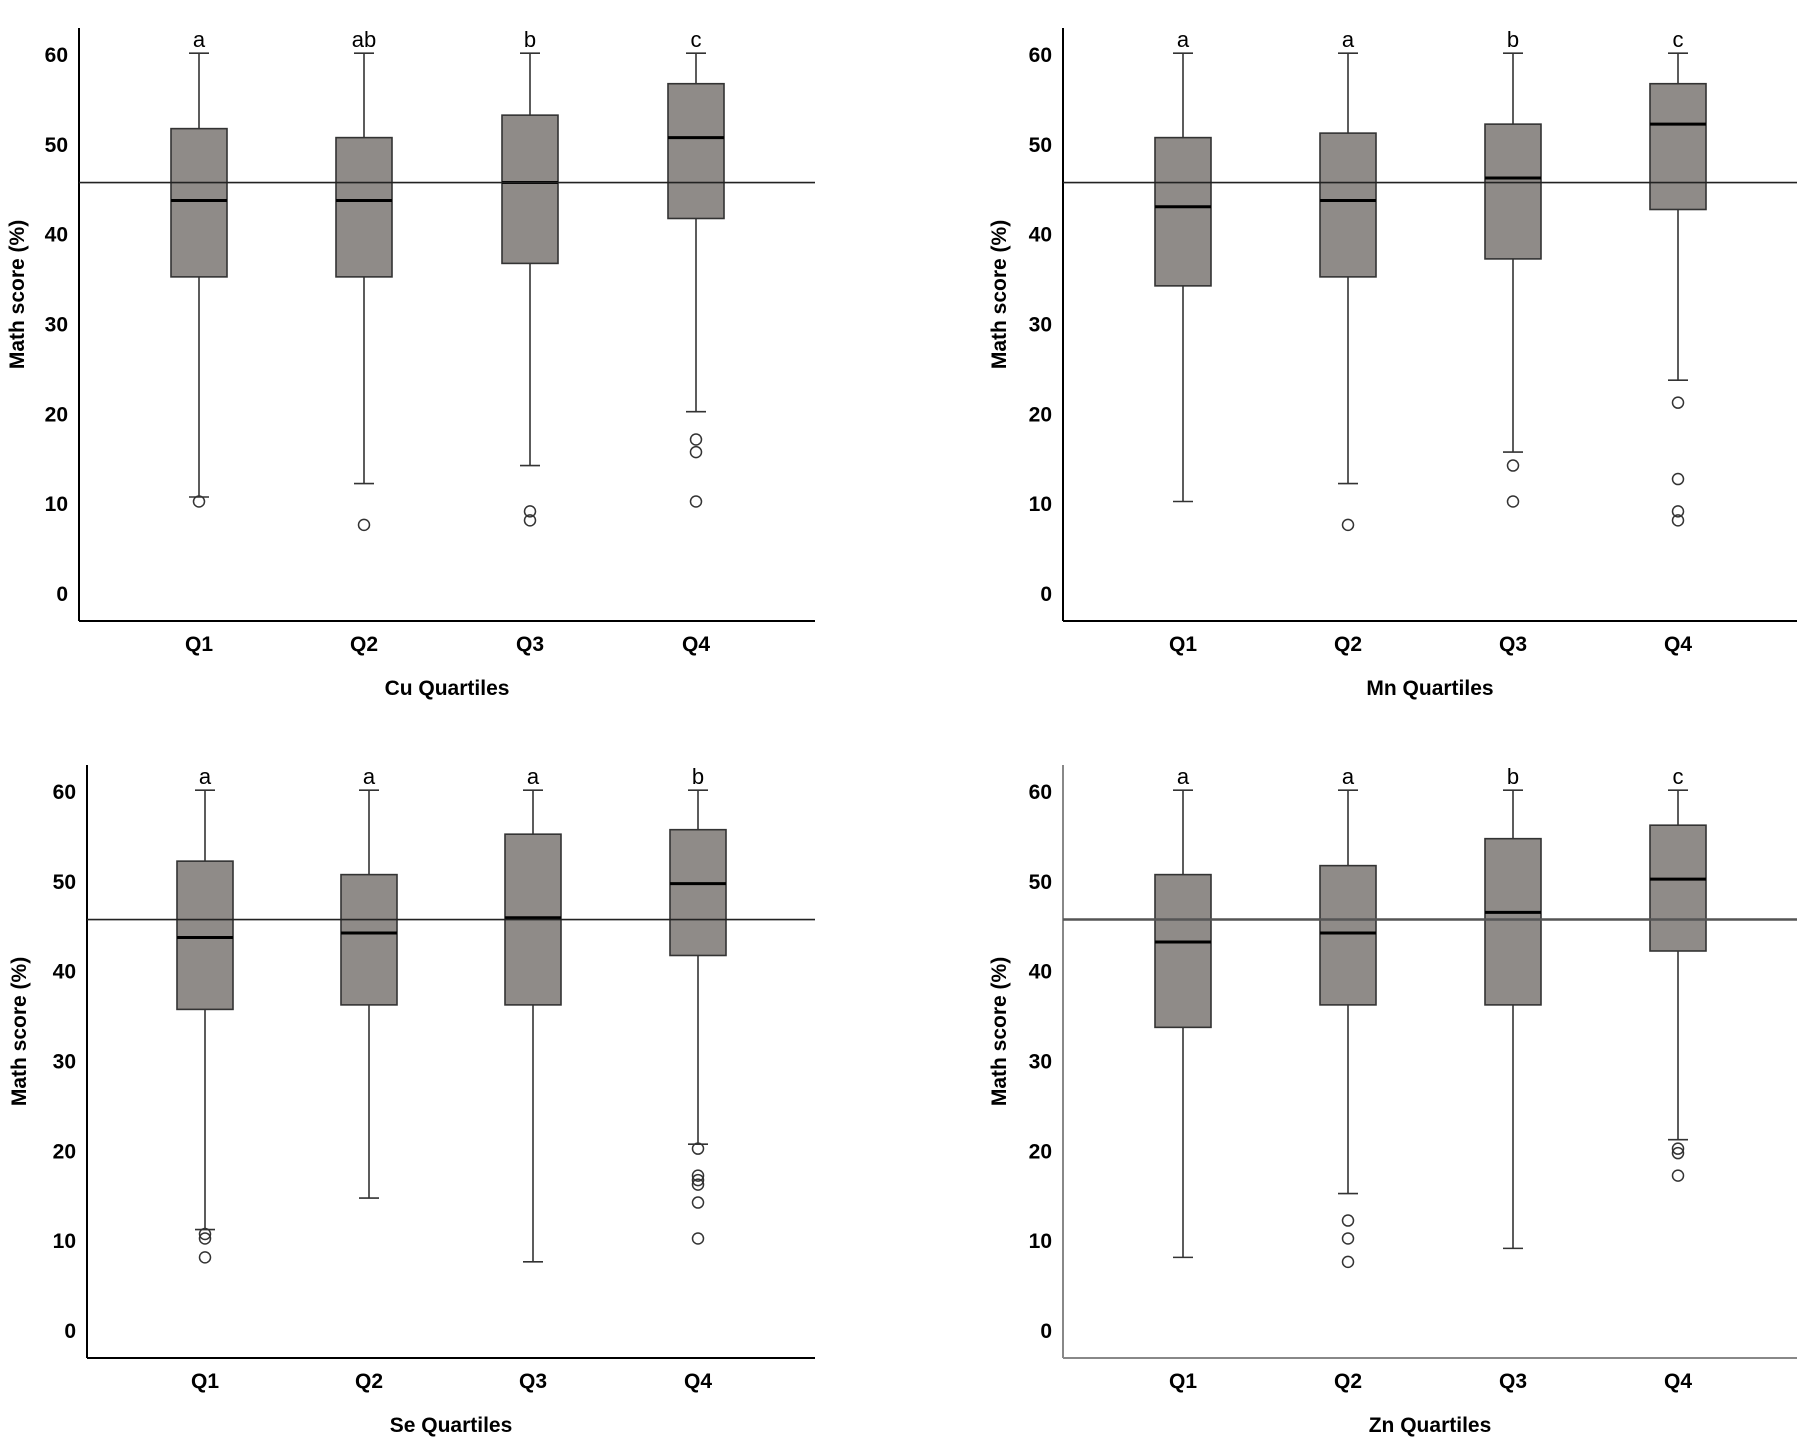 The height and width of the screenshot is (1440, 1805). What do you see at coordinates (364, 279) in the screenshot?
I see `box-q2: ab` at bounding box center [364, 279].